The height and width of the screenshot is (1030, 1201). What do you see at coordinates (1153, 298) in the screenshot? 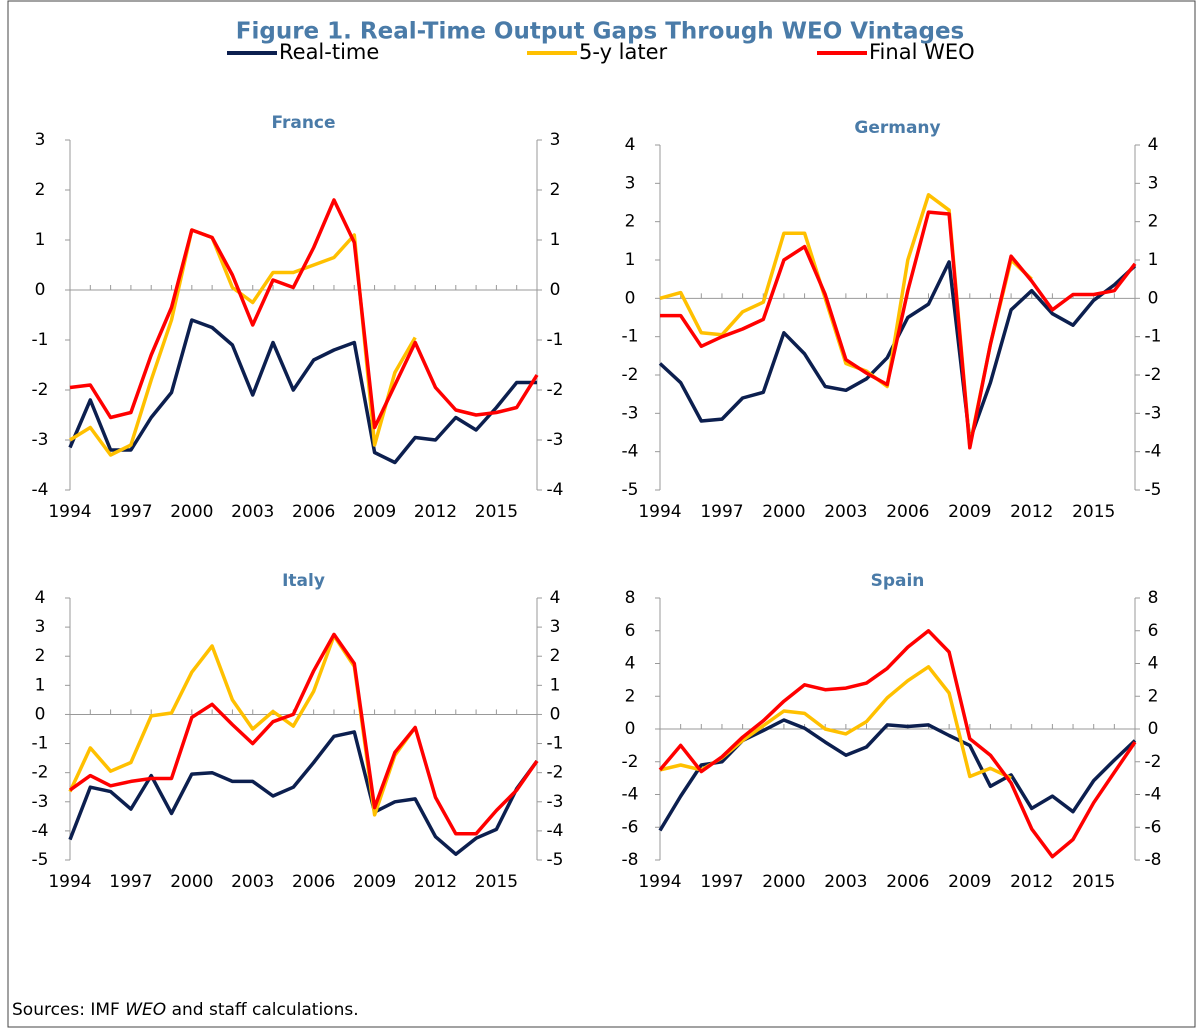
I see `y2-tick-label: 0` at bounding box center [1153, 298].